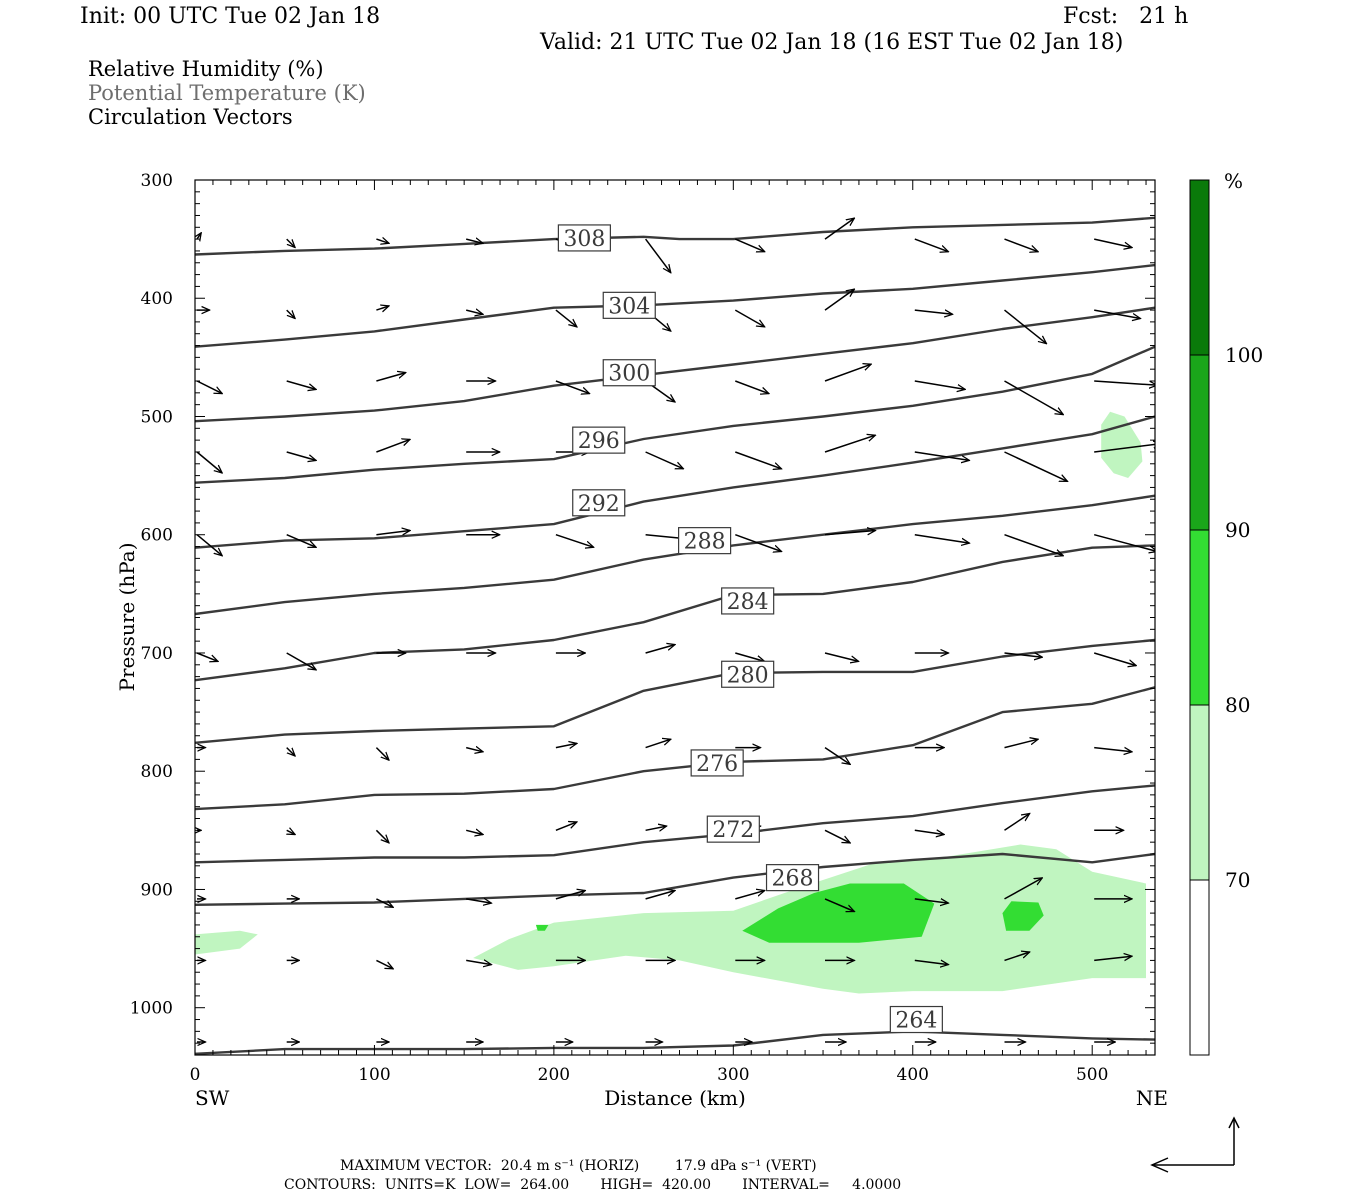  Describe the element at coordinates (599, 504) in the screenshot. I see `contour-label: 292` at that location.